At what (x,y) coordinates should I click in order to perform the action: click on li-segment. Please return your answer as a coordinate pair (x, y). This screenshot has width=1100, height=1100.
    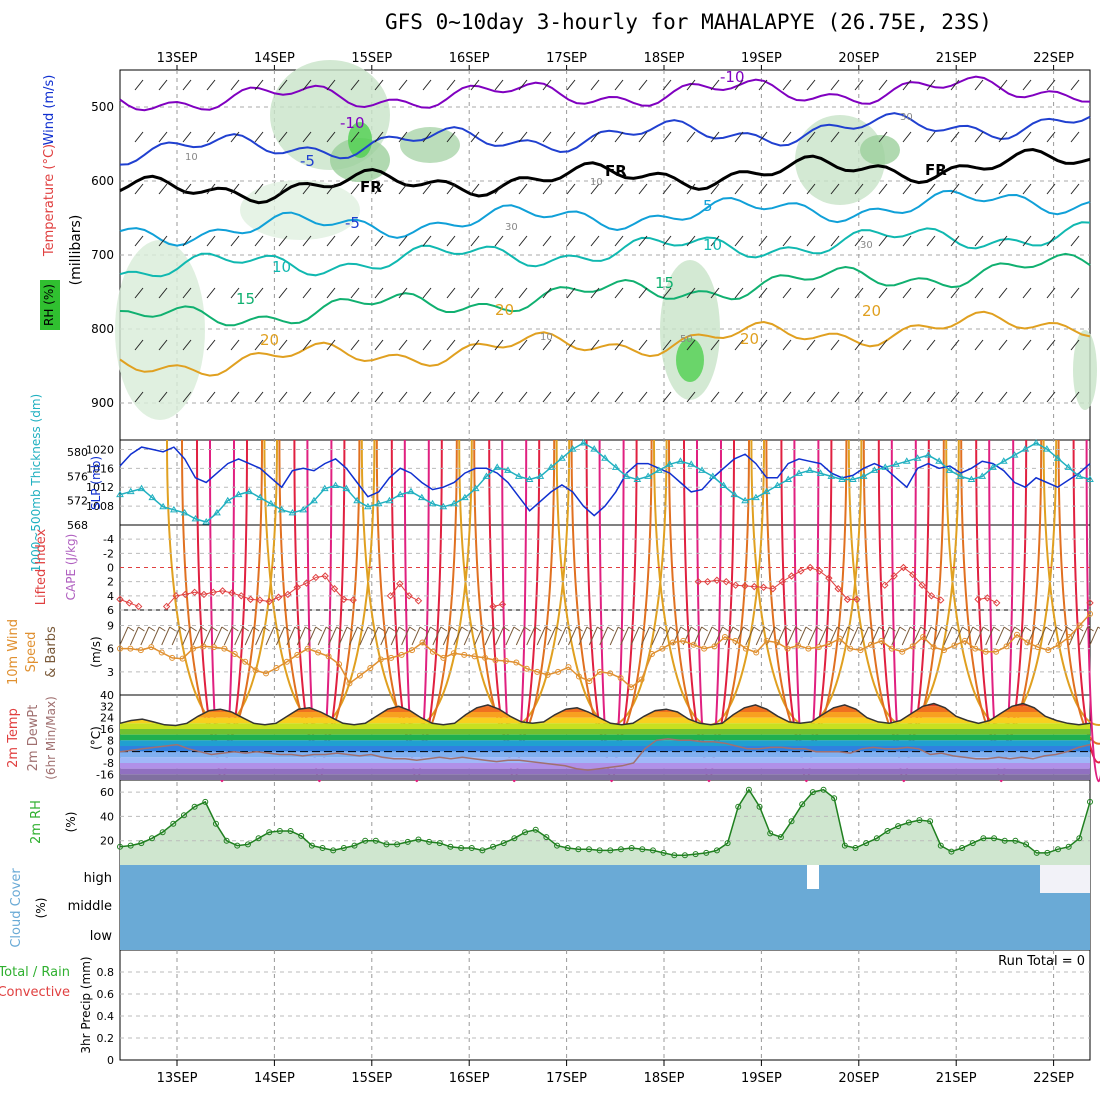
    Looking at the image, I should click on (413, 598).